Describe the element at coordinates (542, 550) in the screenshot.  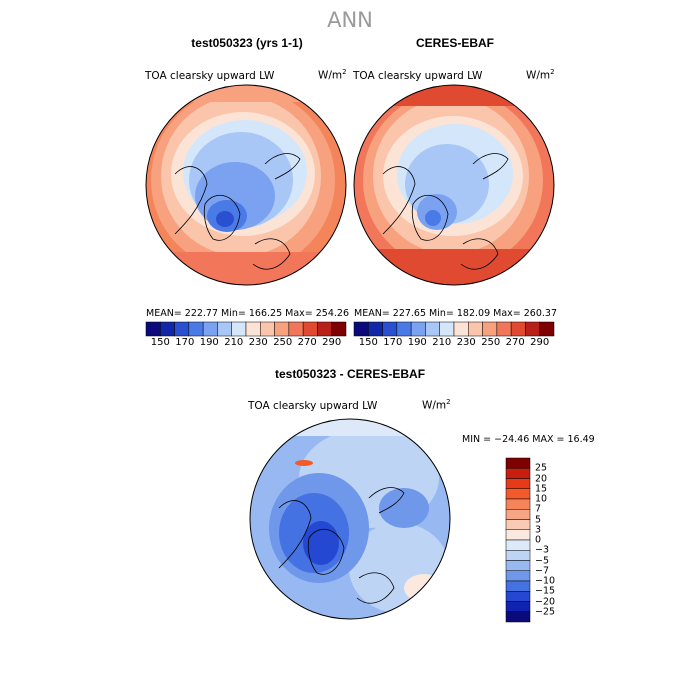
I see `colorbar-tick-label: −3` at that location.